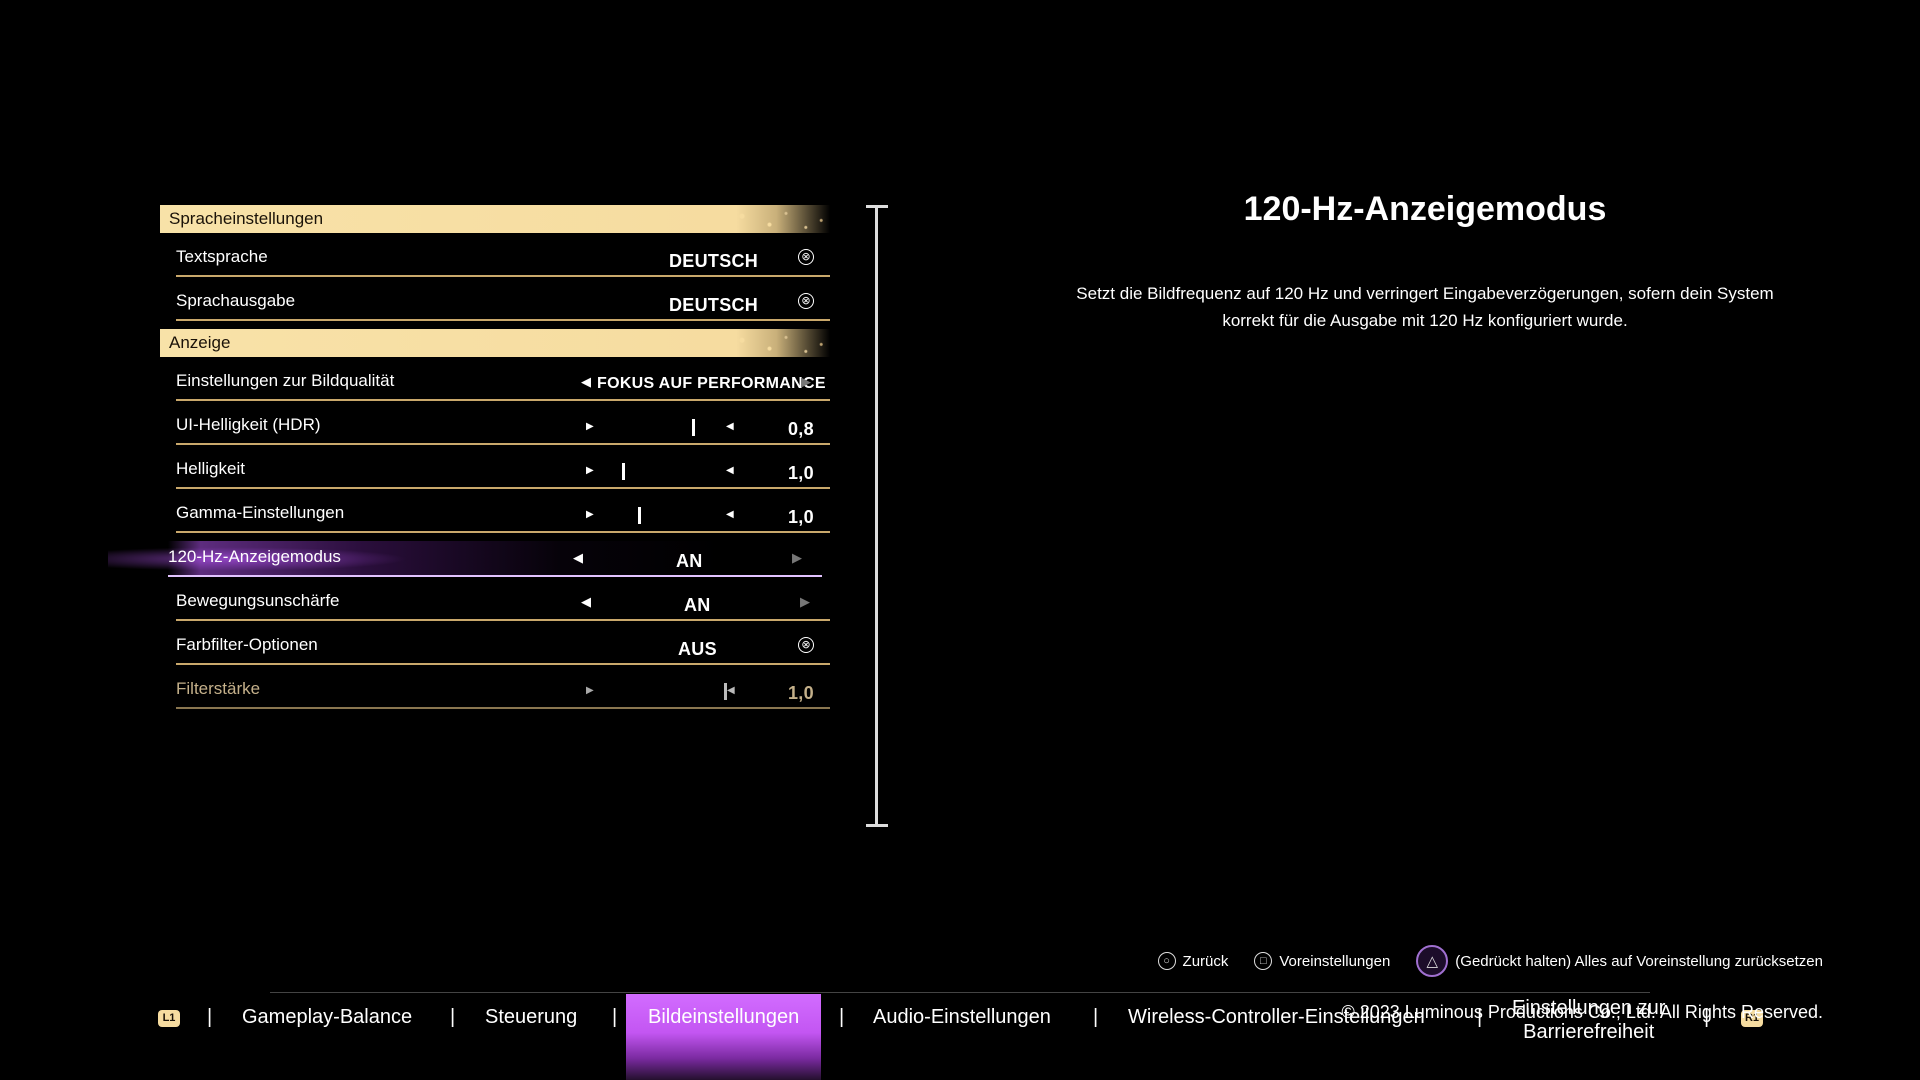 This screenshot has width=1920, height=1080. Describe the element at coordinates (1589, 1008) in the screenshot. I see `tab-label-line1: Einstellungen zur` at that location.